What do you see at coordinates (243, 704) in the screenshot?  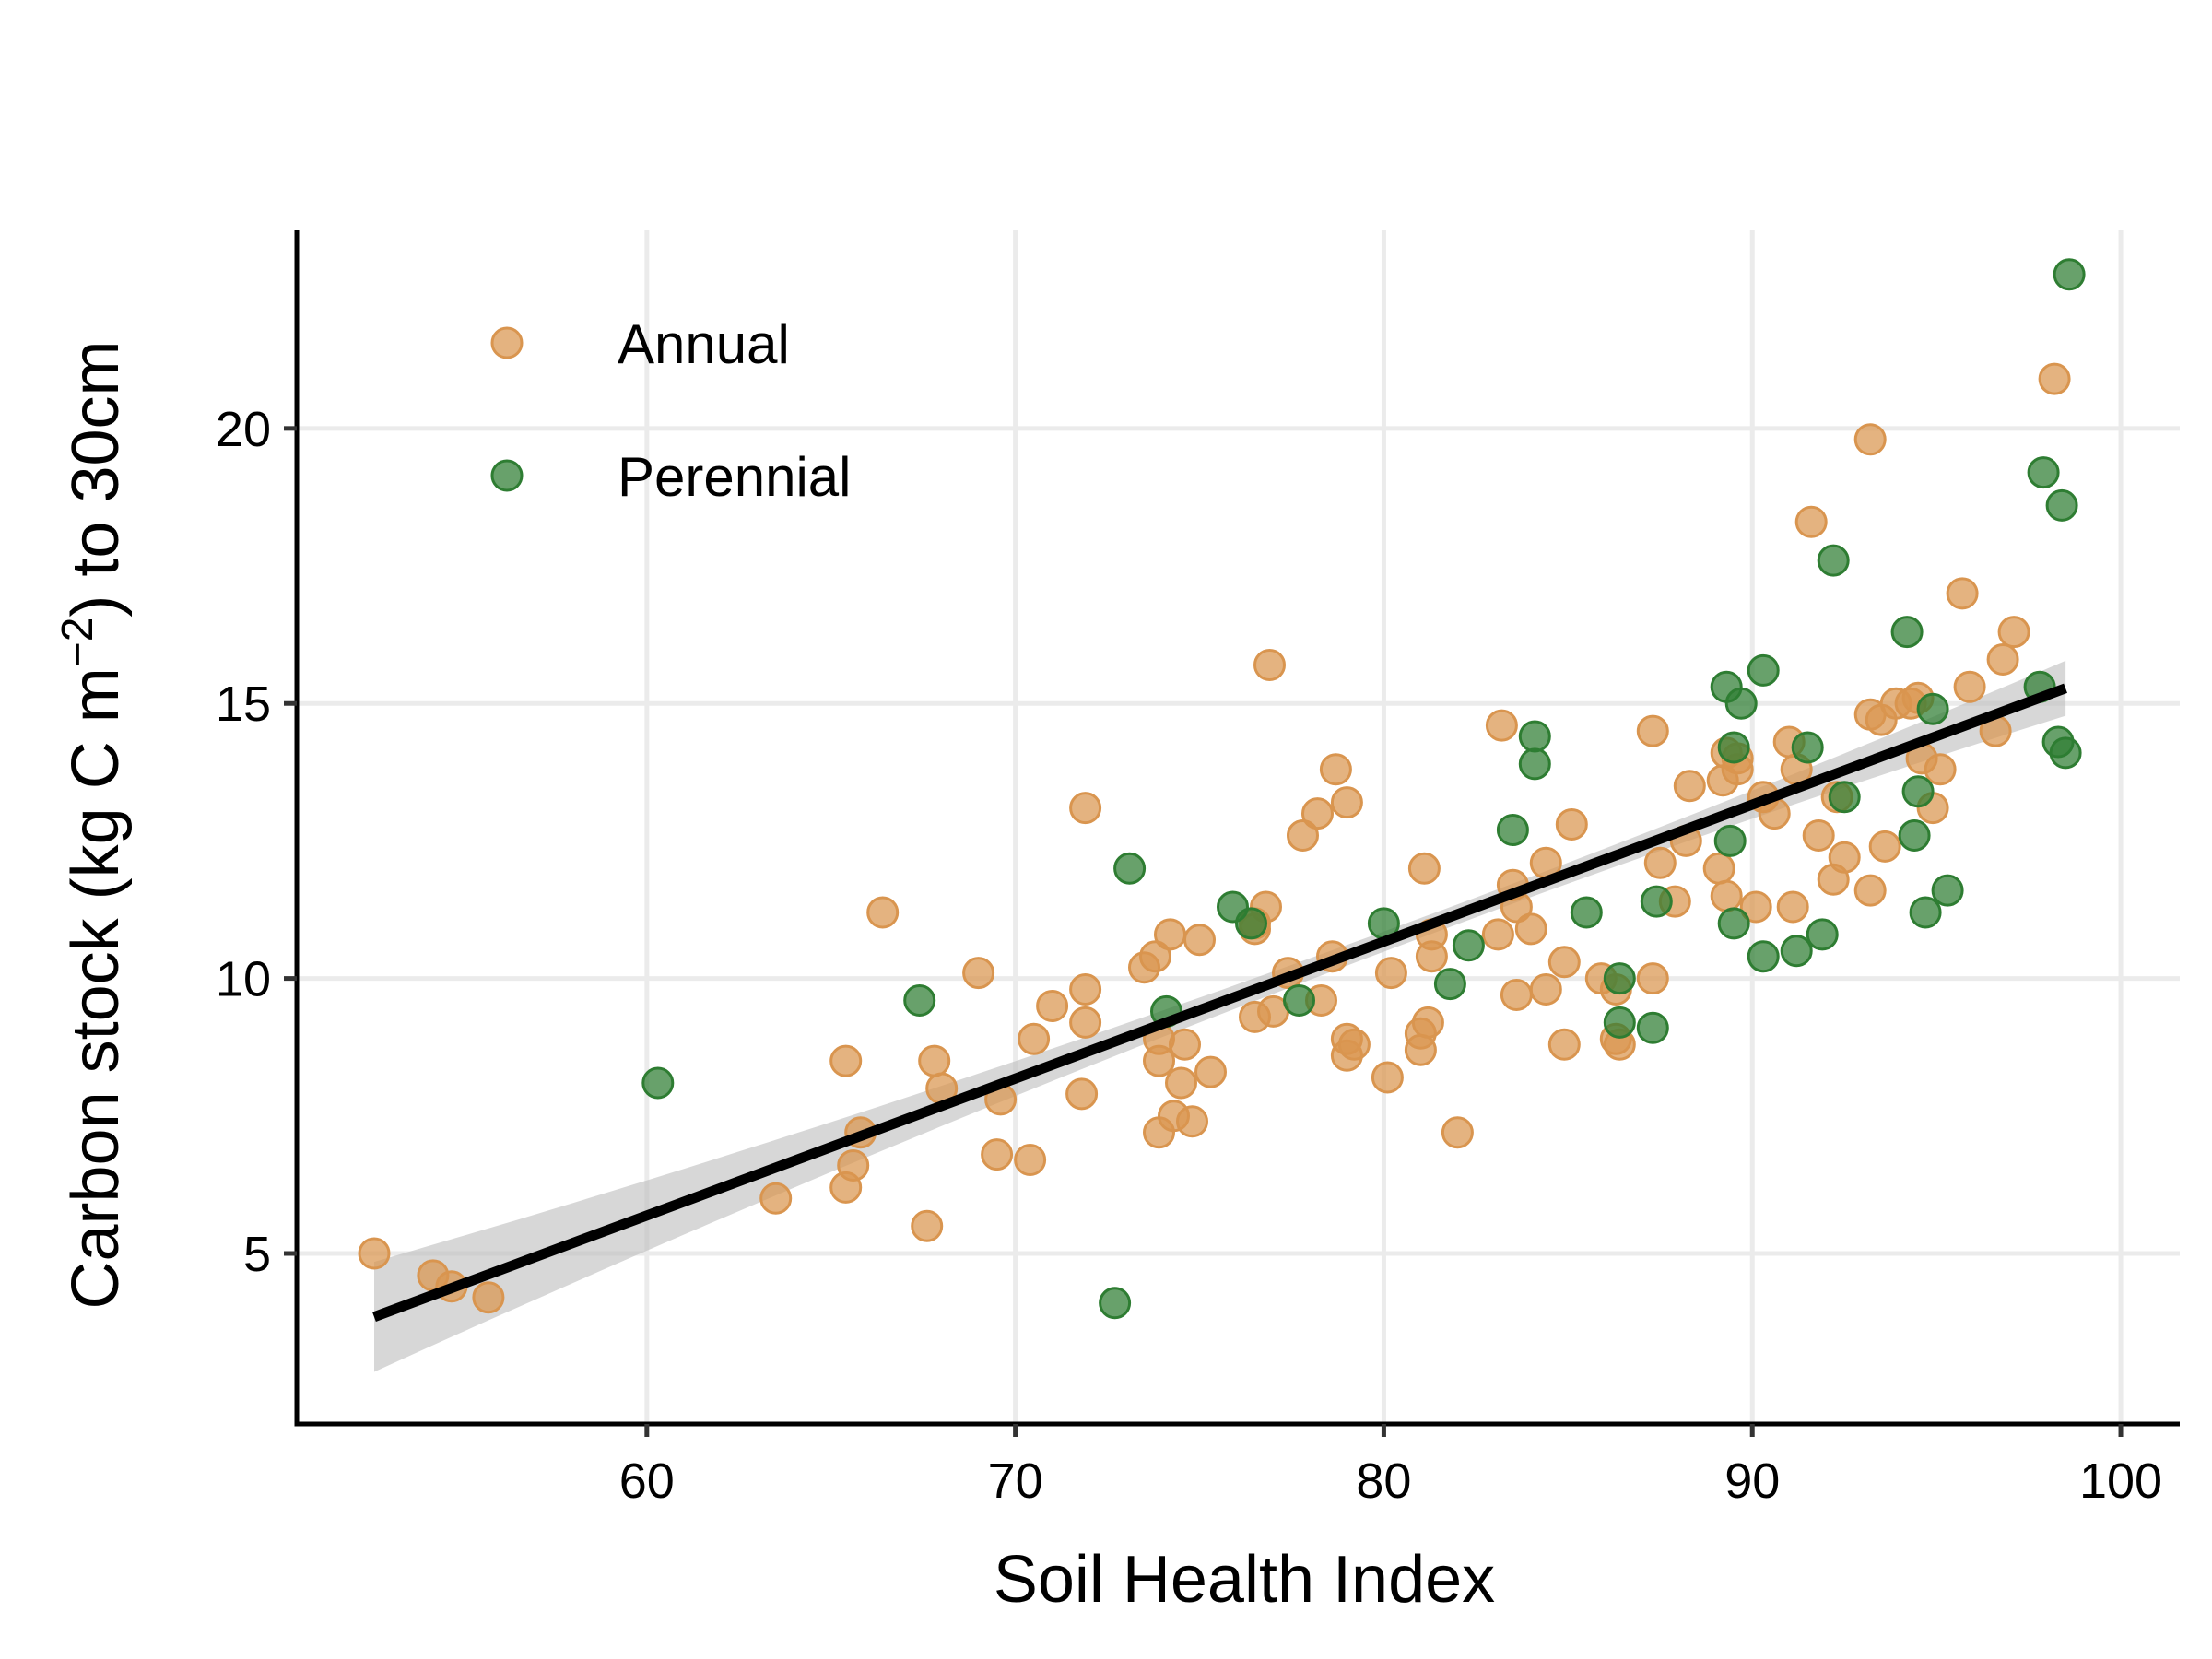 I see `y-tick-label: 15` at bounding box center [243, 704].